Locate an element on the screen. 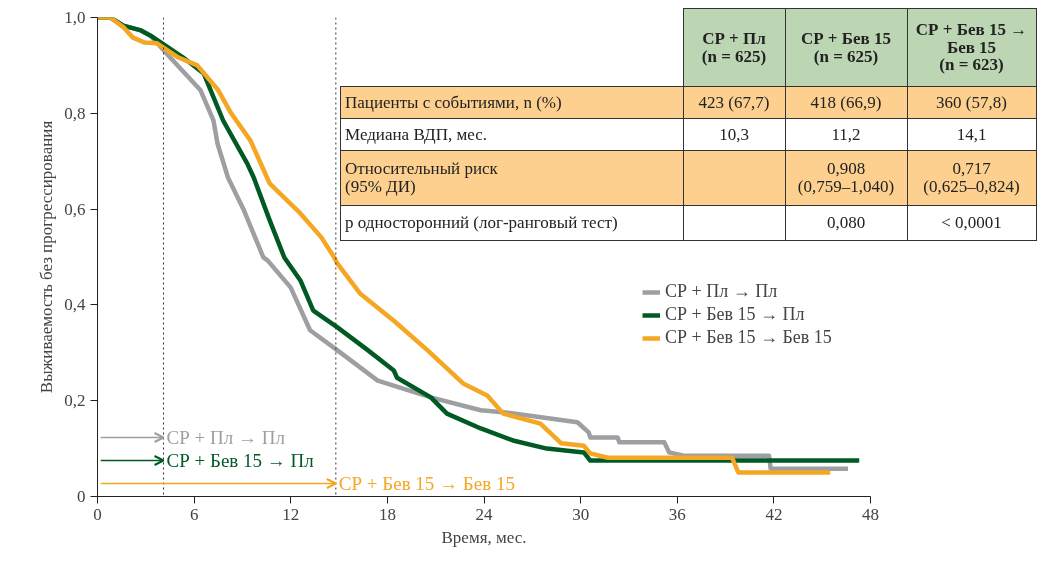 The image size is (1043, 568). legend-label: СР + Пл → Пл is located at coordinates (721, 291).